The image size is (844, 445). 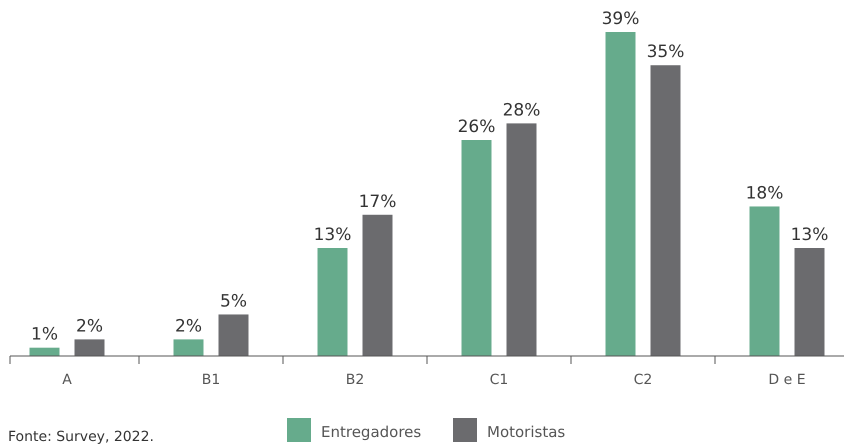 I want to click on x-tick-label: C1, so click(x=499, y=380).